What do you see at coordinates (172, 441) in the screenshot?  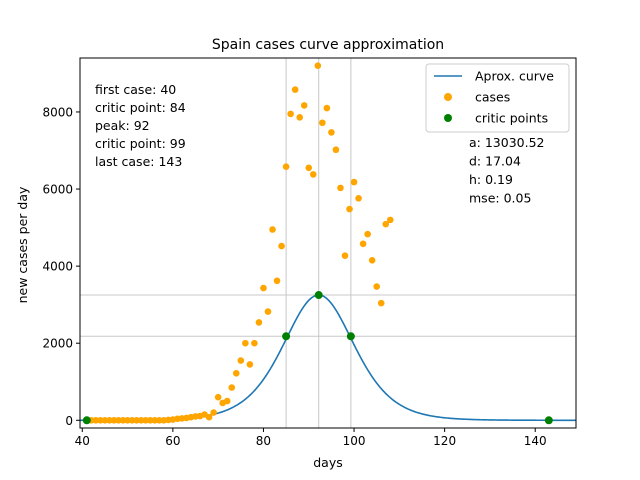 I see `x-tick-label: 60` at bounding box center [172, 441].